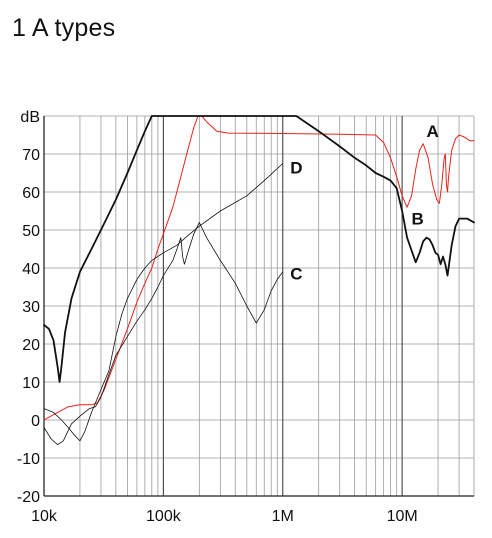 The image size is (492, 538). I want to click on series-label-c: C, so click(296, 274).